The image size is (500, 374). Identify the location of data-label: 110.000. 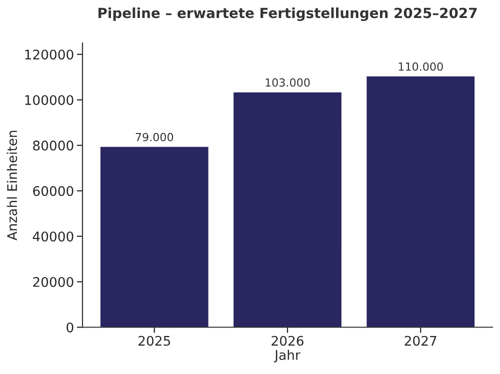
(420, 66).